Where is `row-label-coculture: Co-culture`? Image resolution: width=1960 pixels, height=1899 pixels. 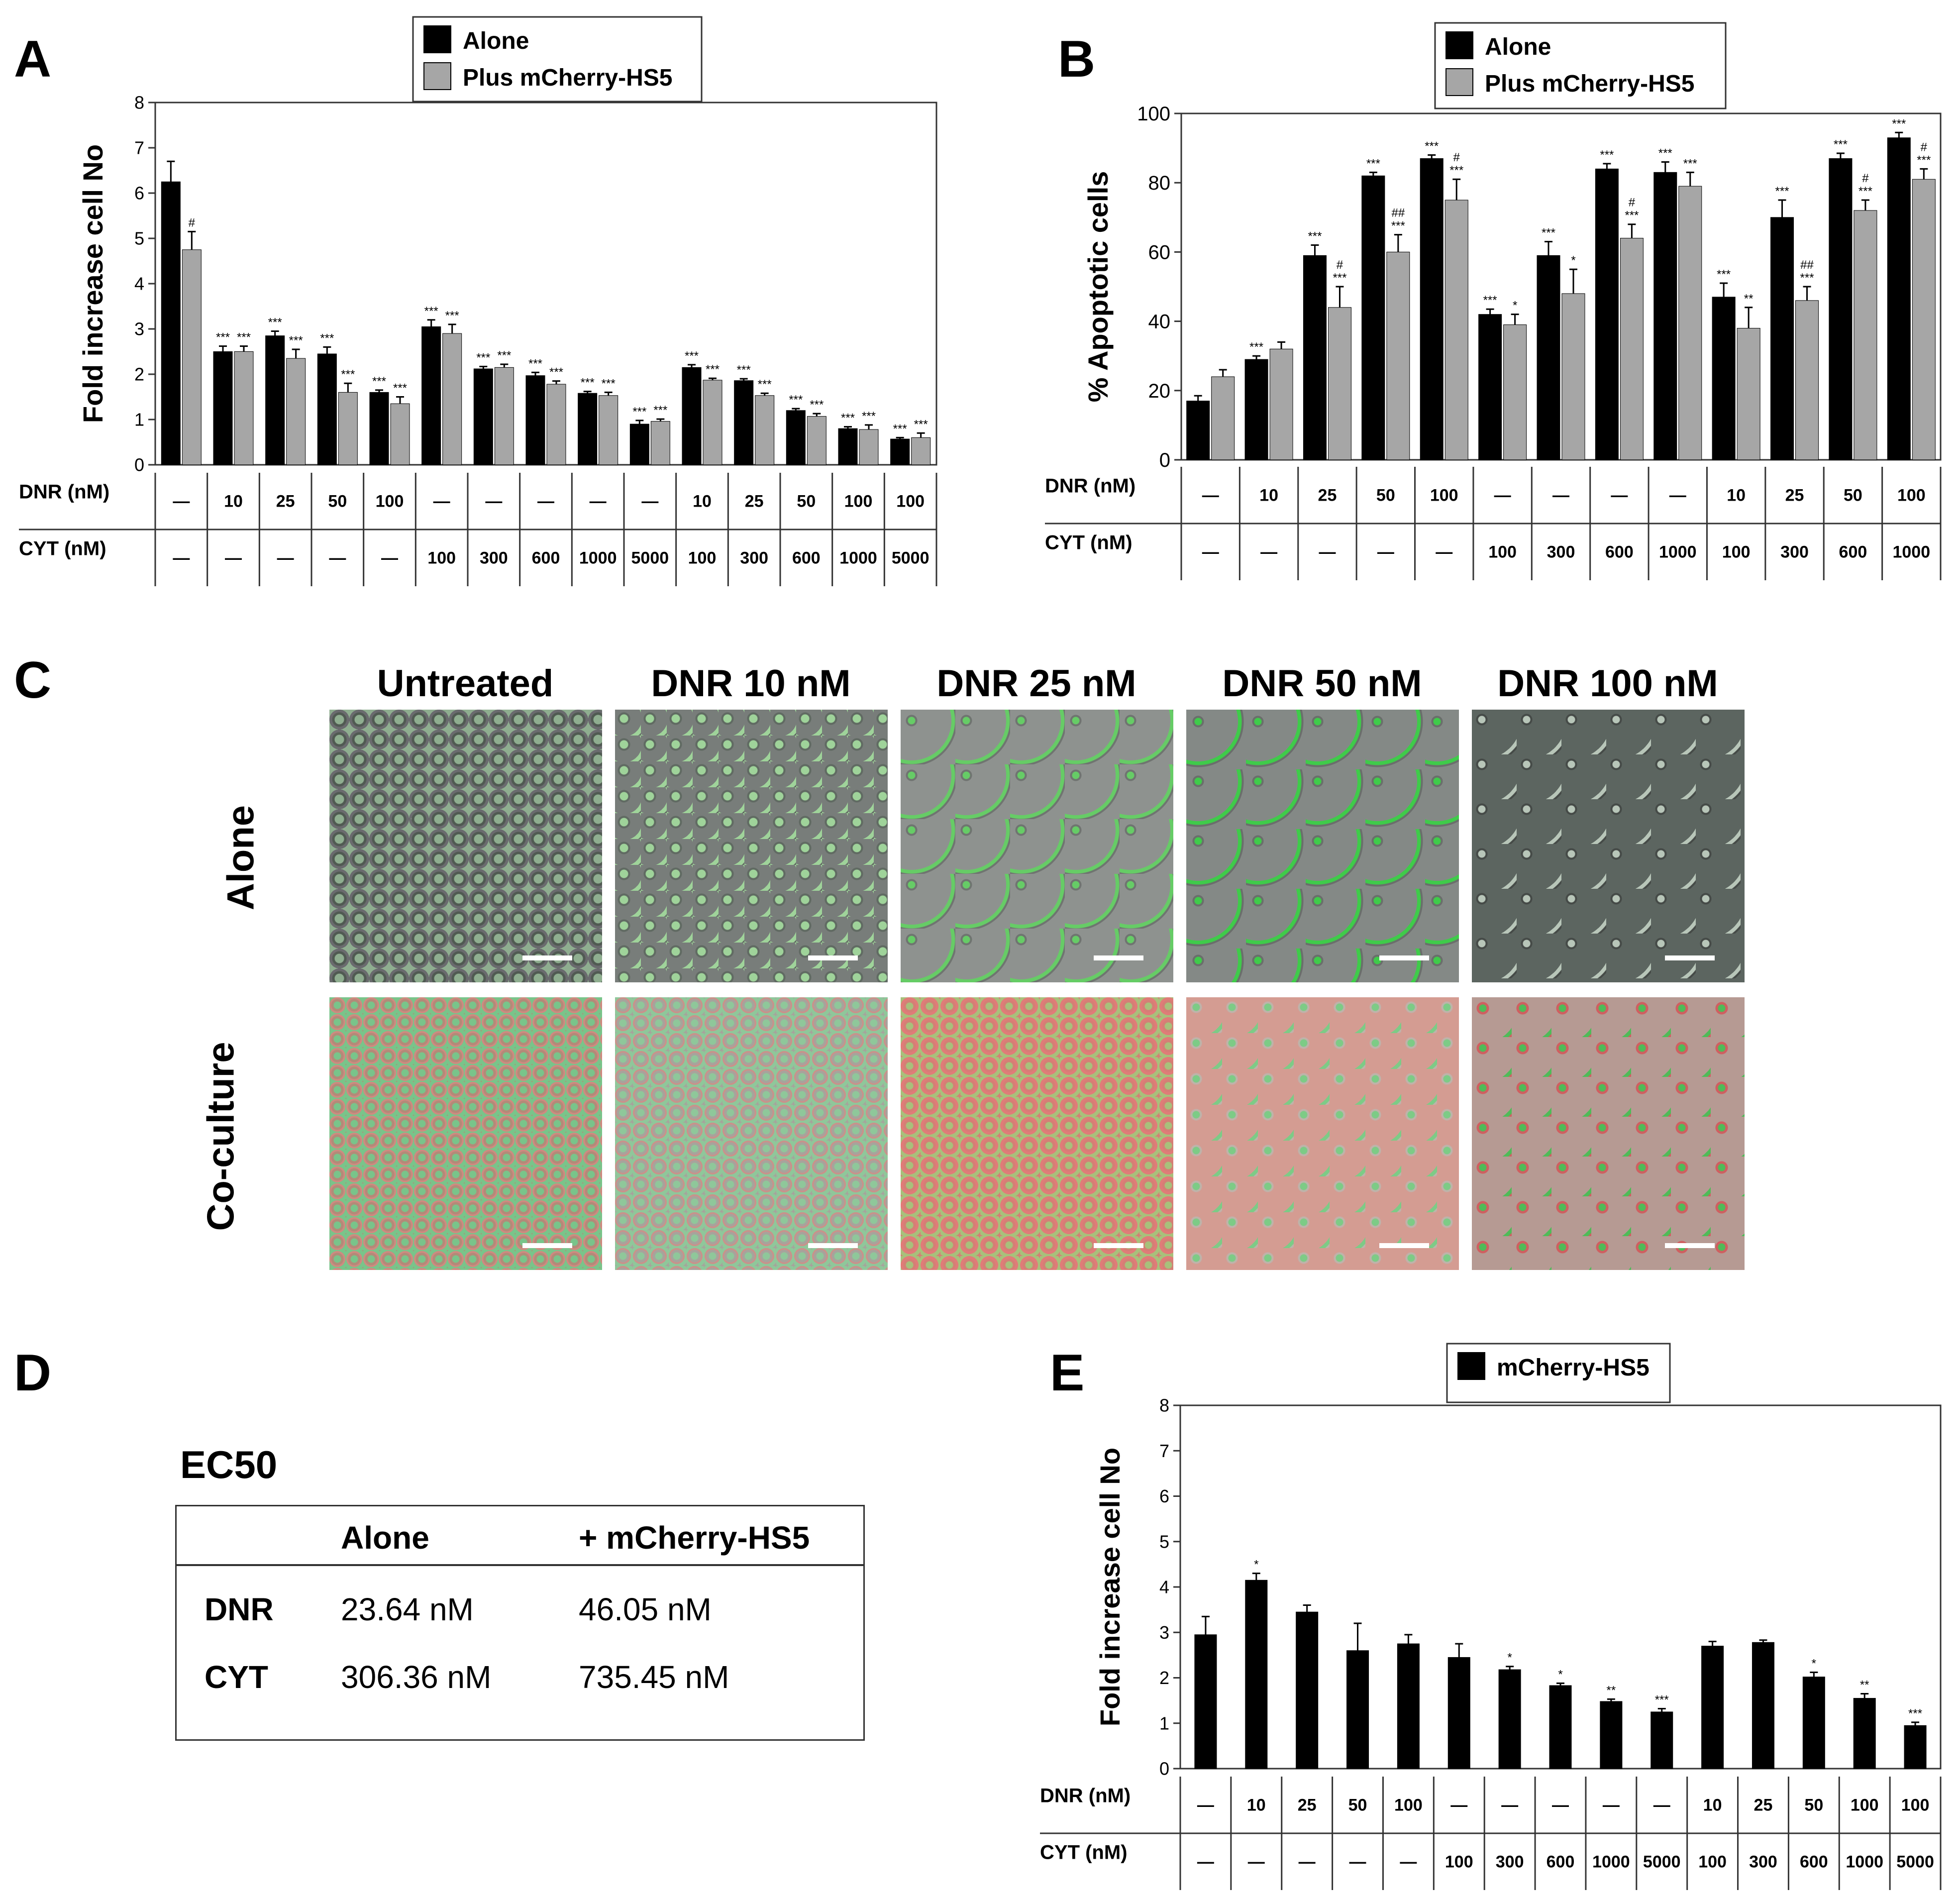
row-label-coculture: Co-culture is located at coordinates (221, 1136).